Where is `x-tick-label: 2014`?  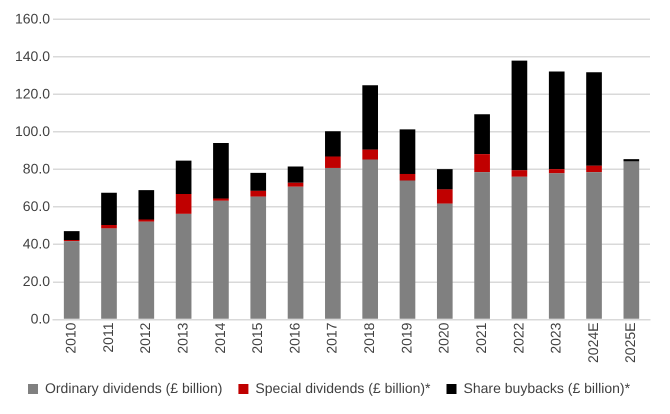
x-tick-label: 2014 is located at coordinates (220, 338).